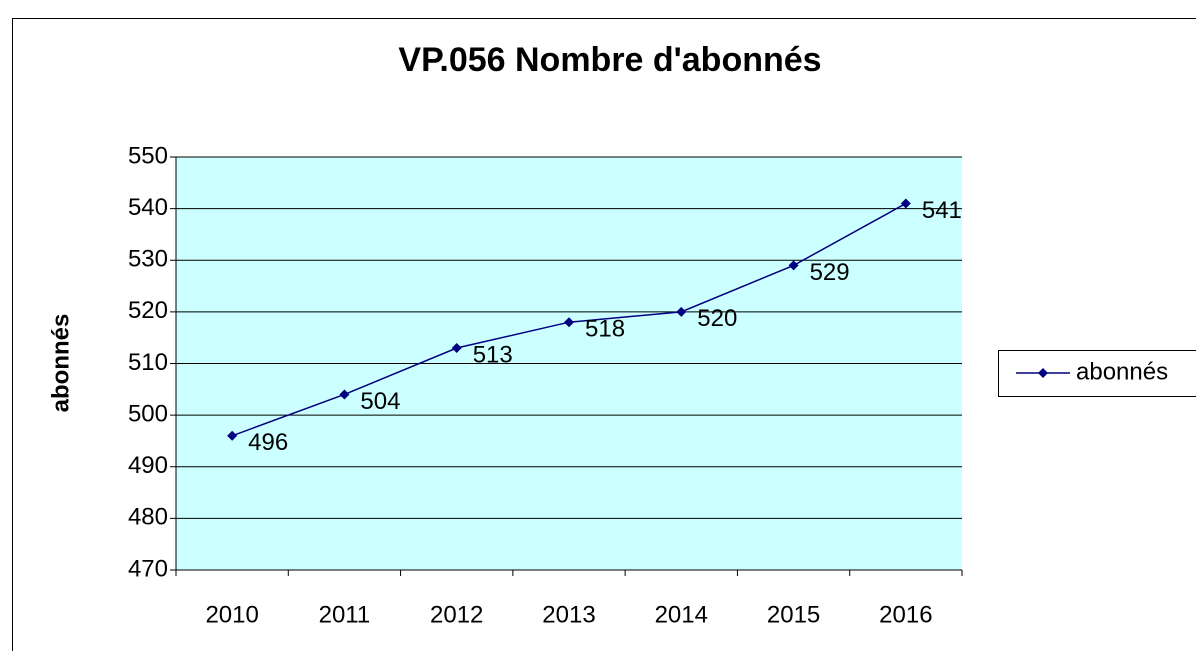 This screenshot has width=1196, height=651. I want to click on x-tick-label: 2016, so click(905, 614).